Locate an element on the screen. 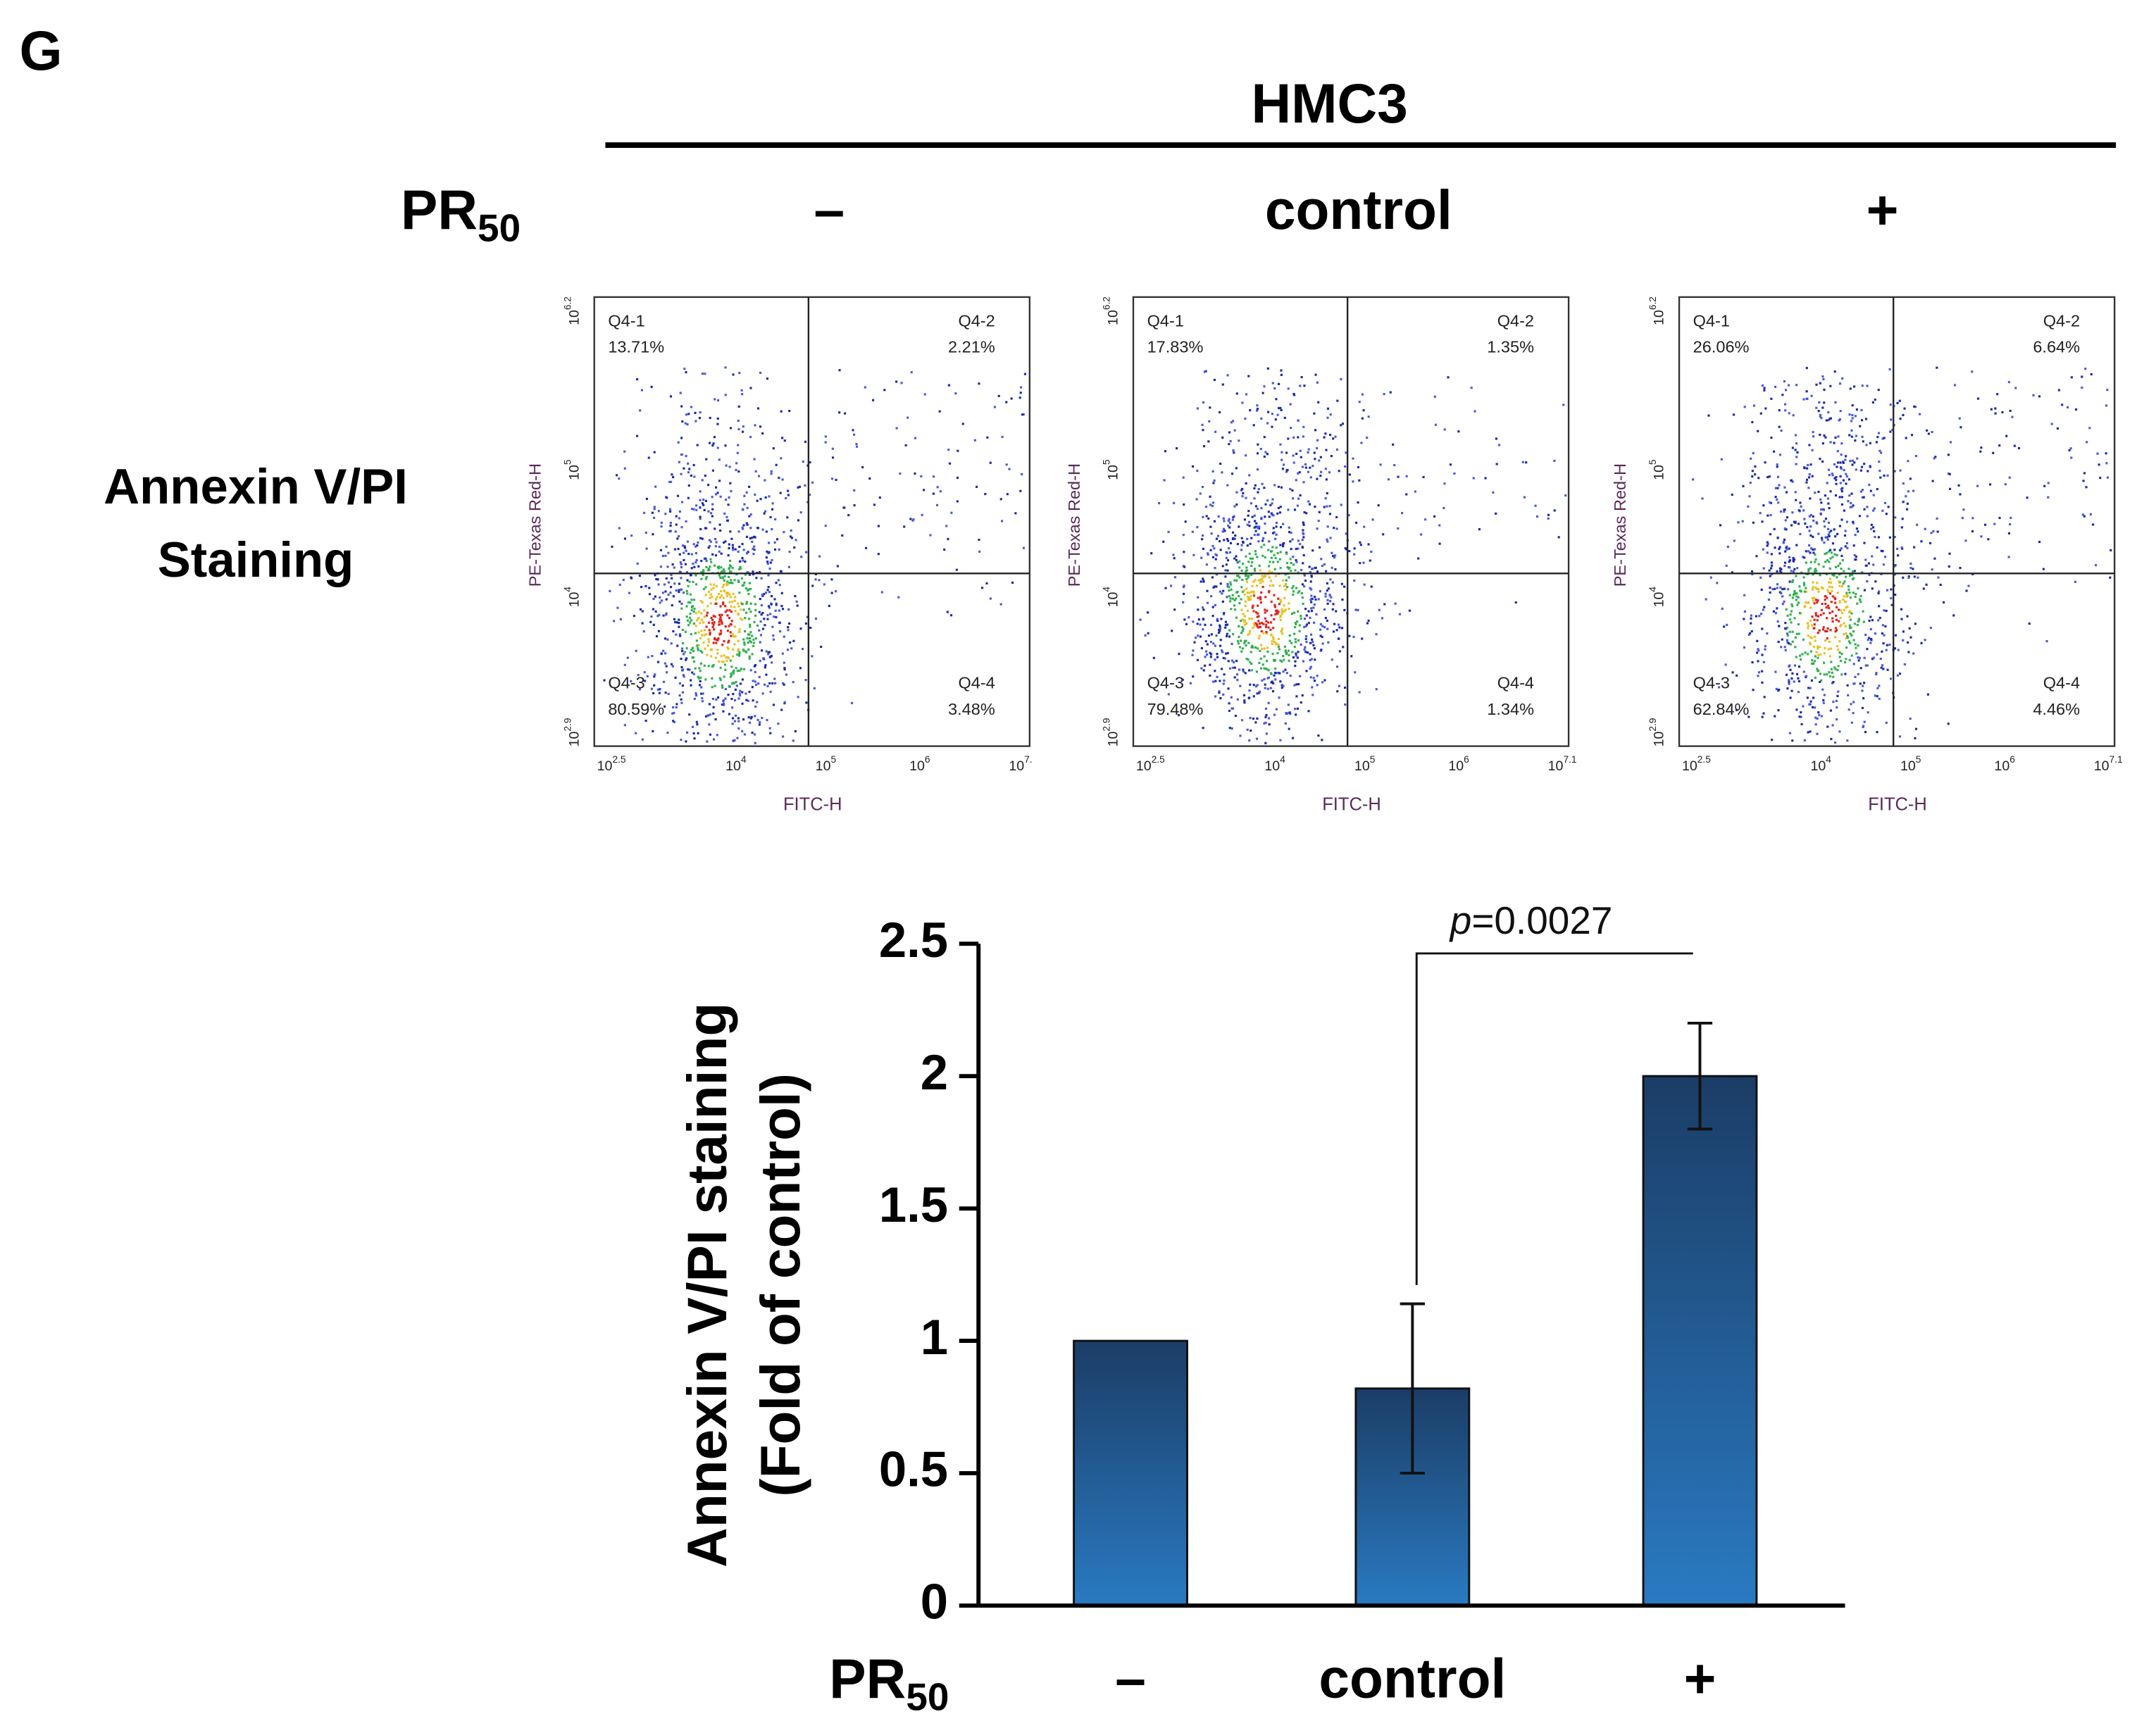 The width and height of the screenshot is (2156, 1733). tick-exp: 7.1 is located at coordinates (2116, 759).